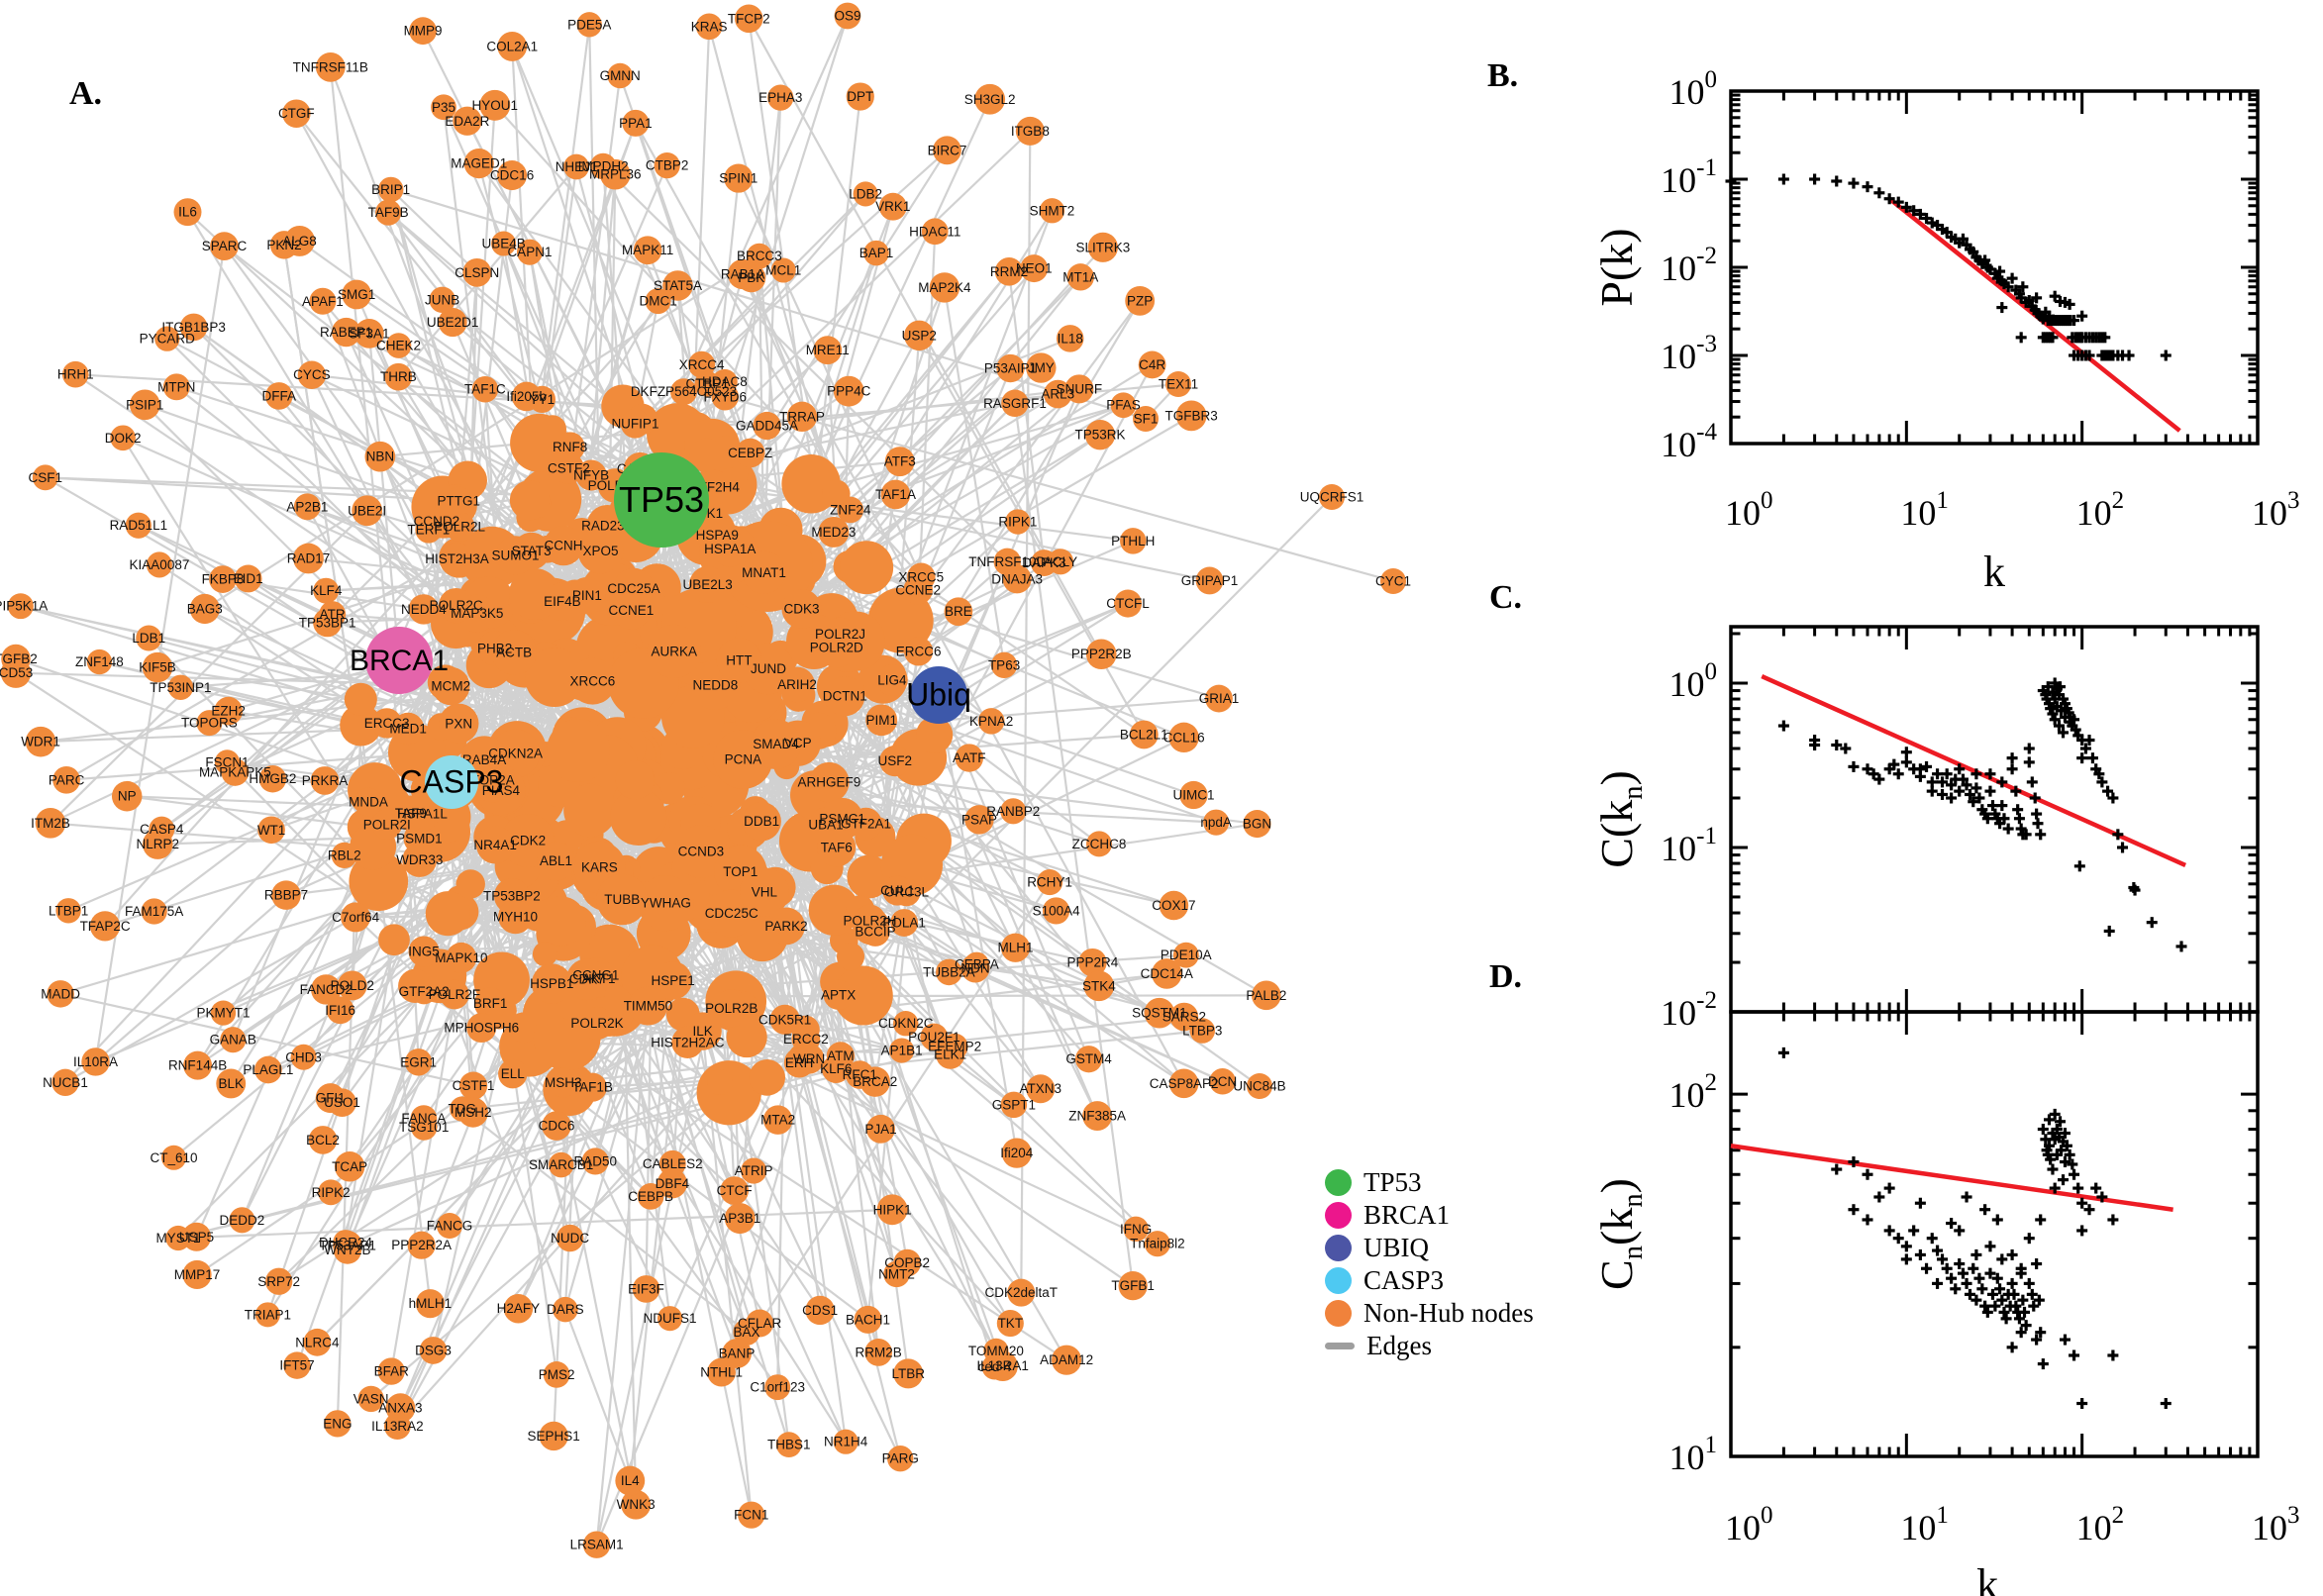  What do you see at coordinates (484, 760) in the screenshot?
I see `svg-text: RAB4A` at bounding box center [484, 760].